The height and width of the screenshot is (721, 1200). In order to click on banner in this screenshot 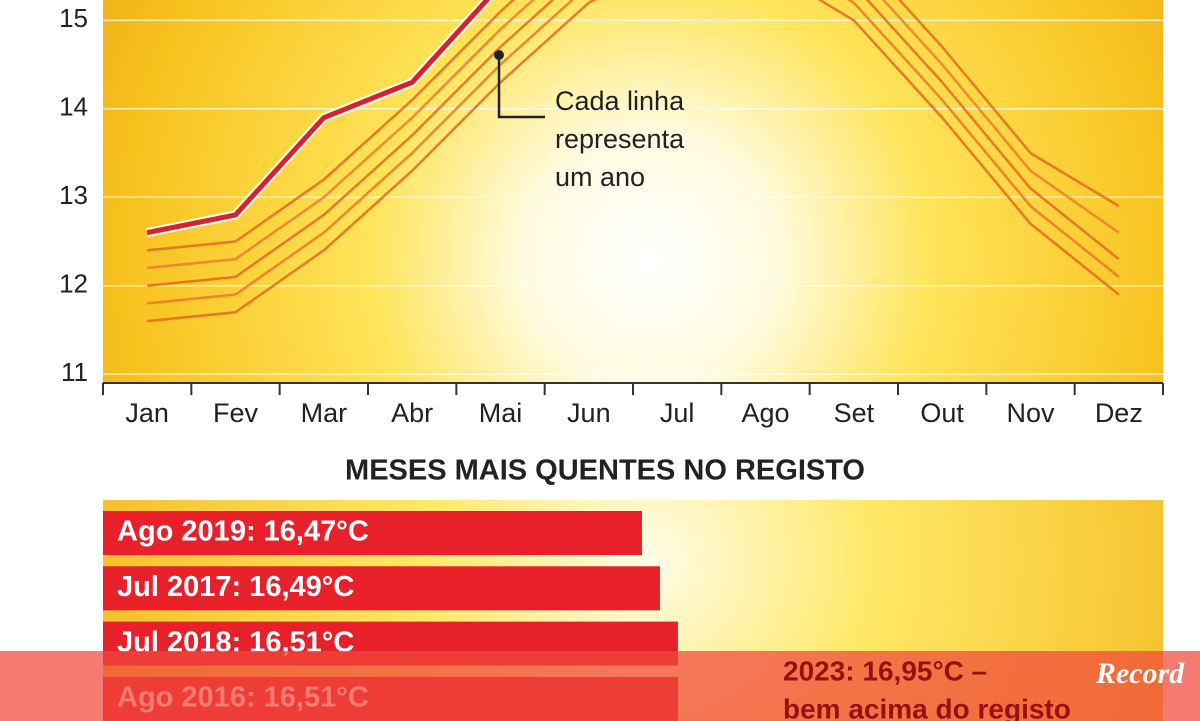, I will do `click(600, 686)`.